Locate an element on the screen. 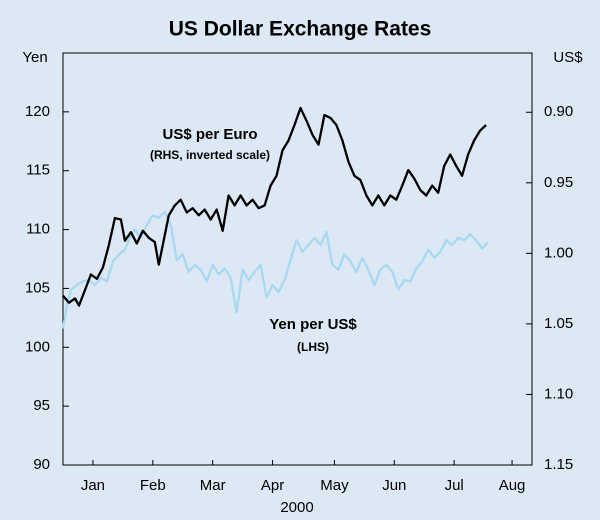  x-tick-label: Jan is located at coordinates (93, 485).